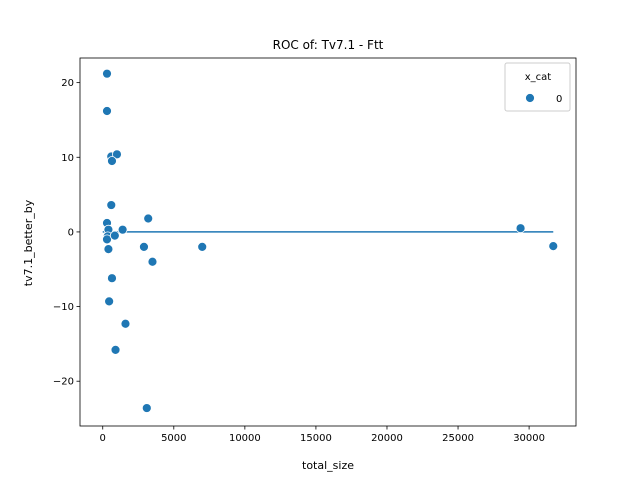 The height and width of the screenshot is (480, 640). I want to click on y-tick-label: −10, so click(63, 307).